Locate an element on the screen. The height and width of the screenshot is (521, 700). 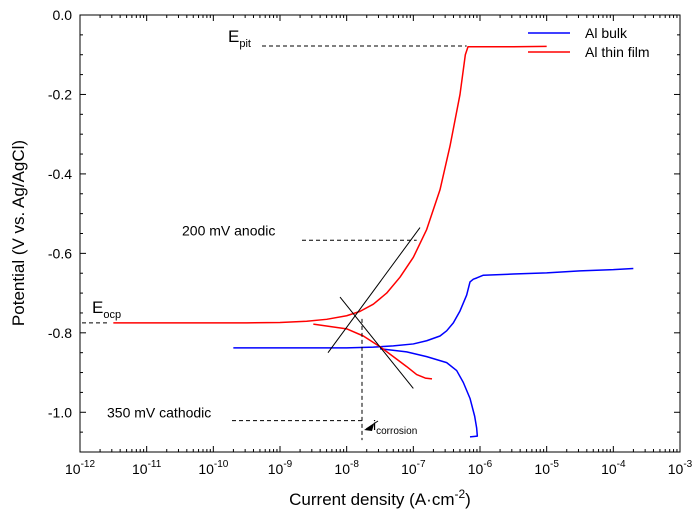
anodic-200mv-label: 200 mV anodic is located at coordinates (228, 230).